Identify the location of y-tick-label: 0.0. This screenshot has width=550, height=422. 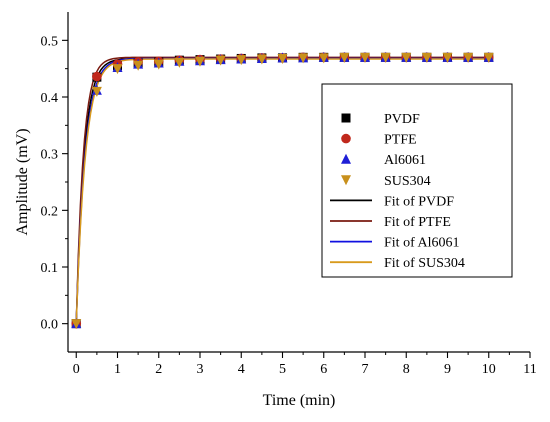
(50, 325).